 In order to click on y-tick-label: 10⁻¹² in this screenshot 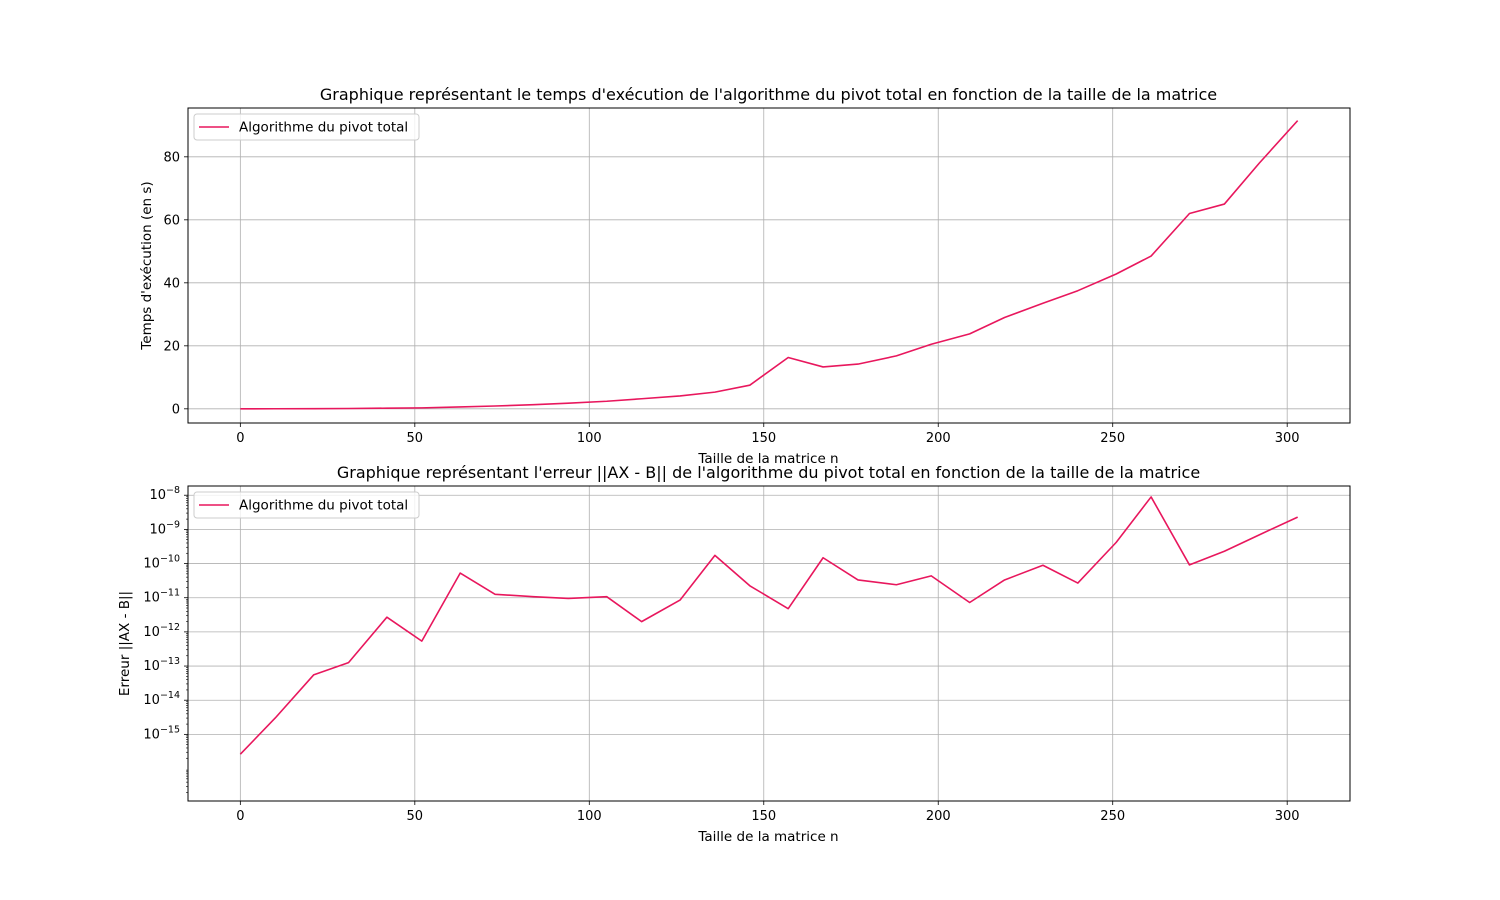, I will do `click(161, 631)`.